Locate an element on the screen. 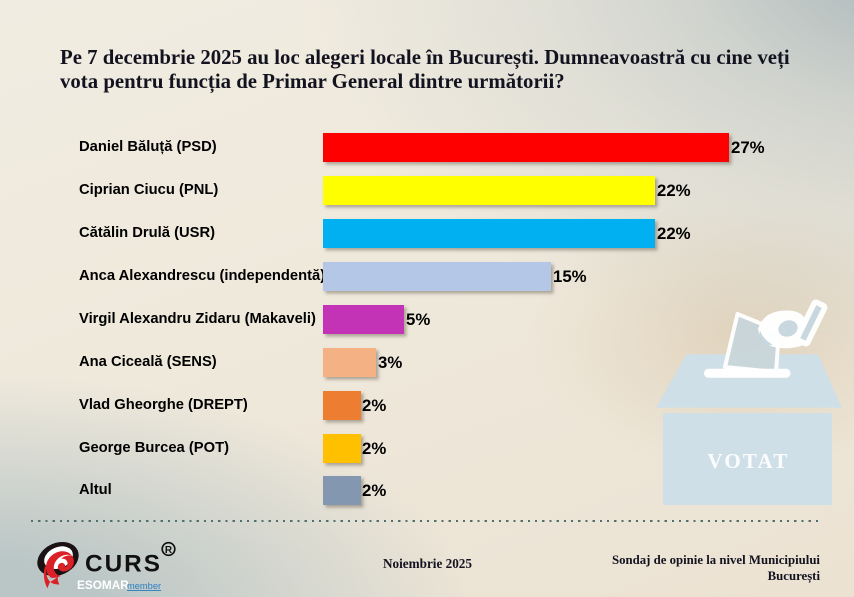 Image resolution: width=854 pixels, height=597 pixels. svg-text: CURS is located at coordinates (123, 564).